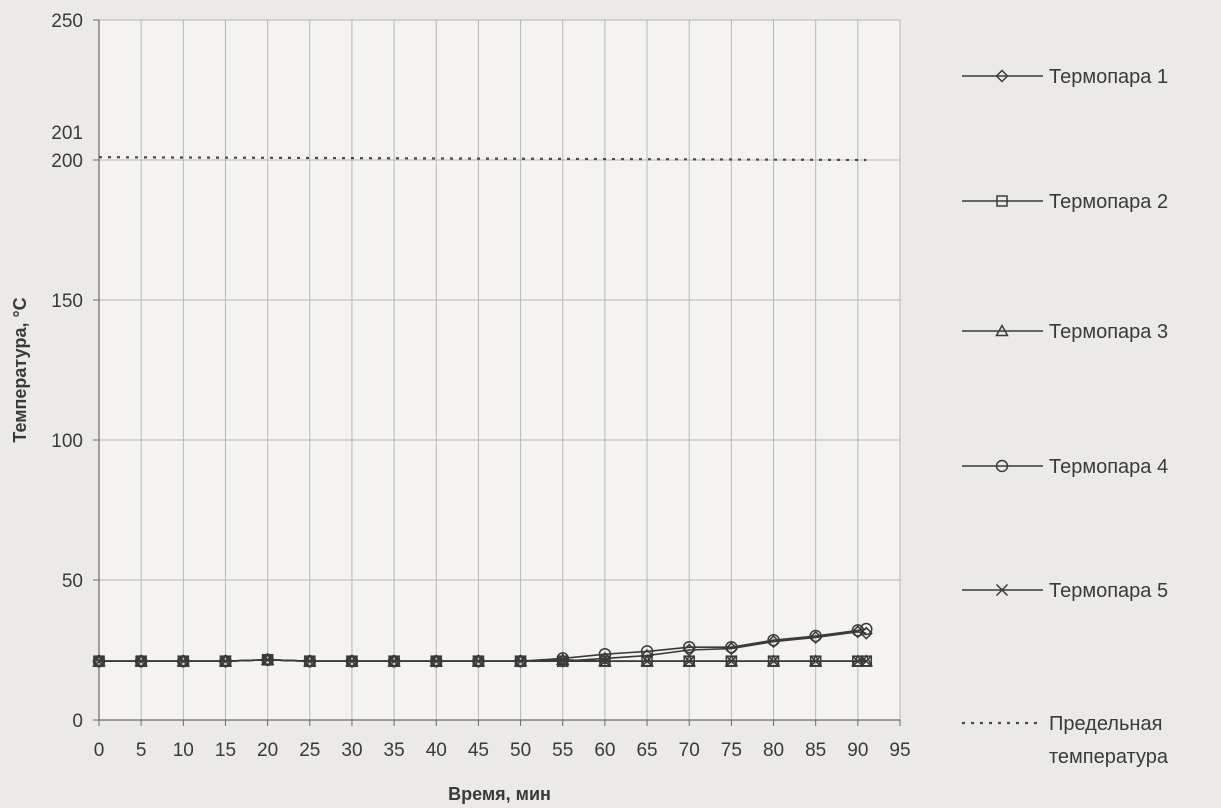 This screenshot has width=1221, height=808. I want to click on legend-item-1: Термопара 1, so click(1065, 77).